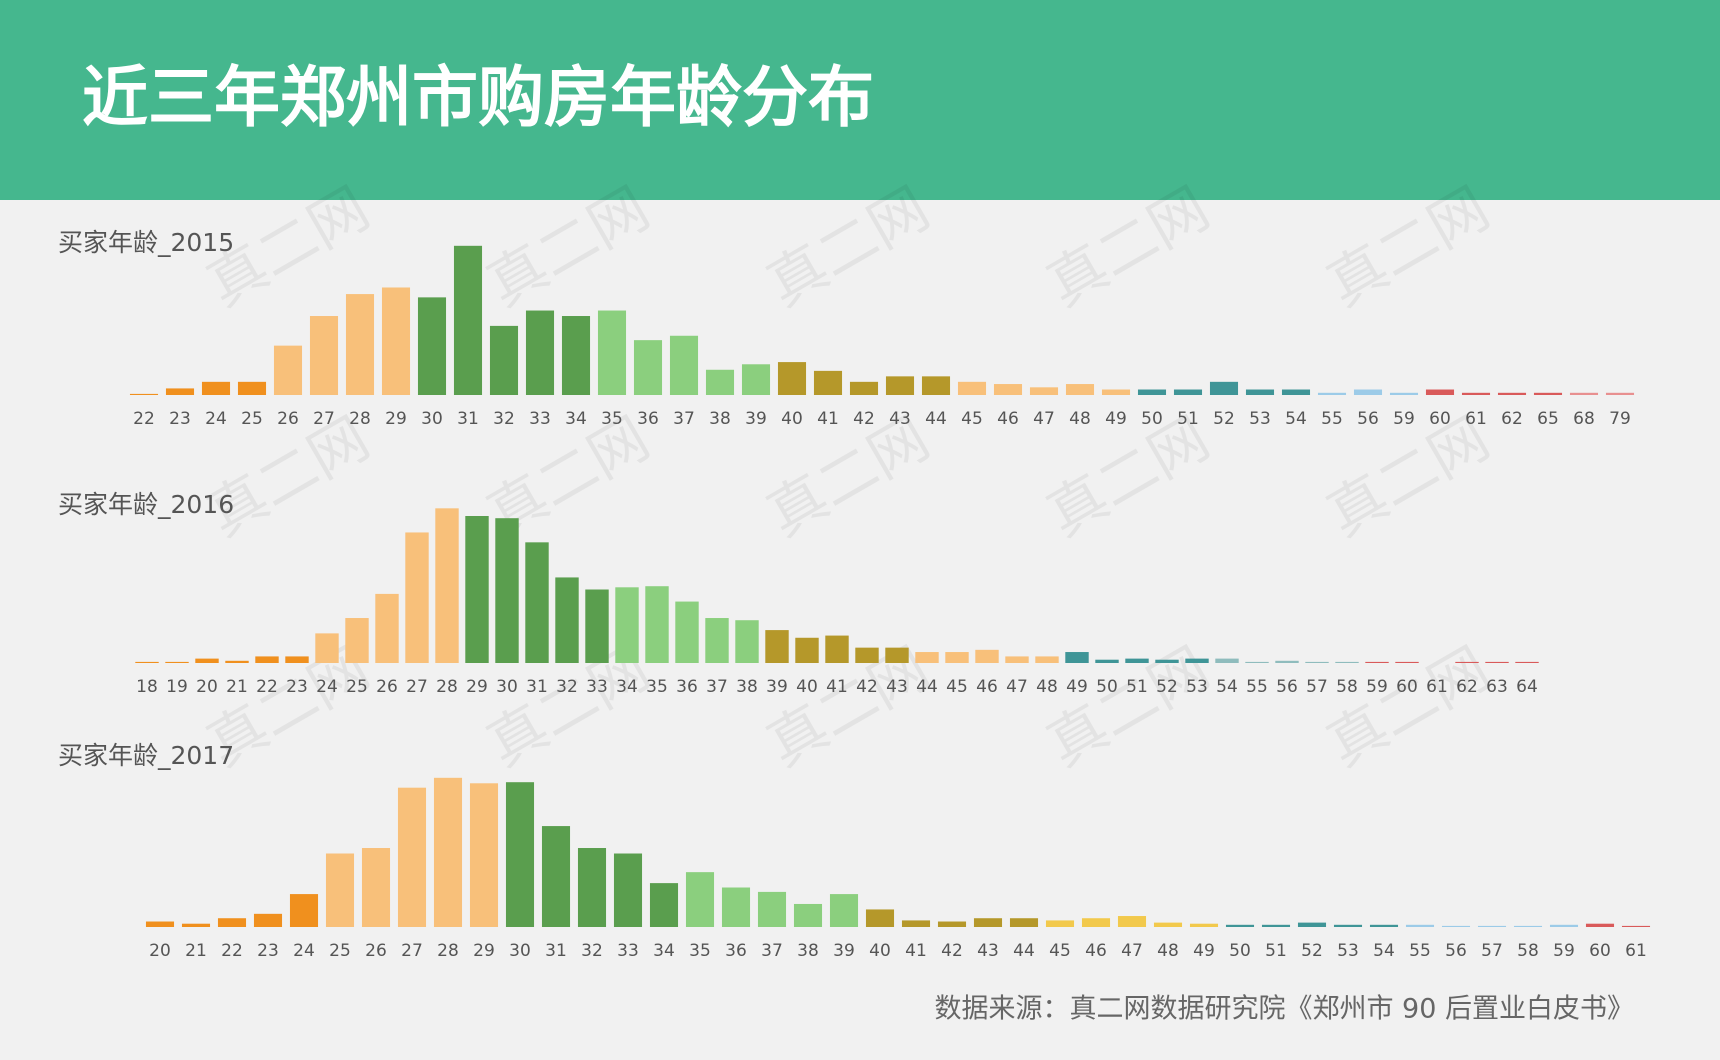  What do you see at coordinates (1636, 951) in the screenshot?
I see `x-tick-label: 61` at bounding box center [1636, 951].